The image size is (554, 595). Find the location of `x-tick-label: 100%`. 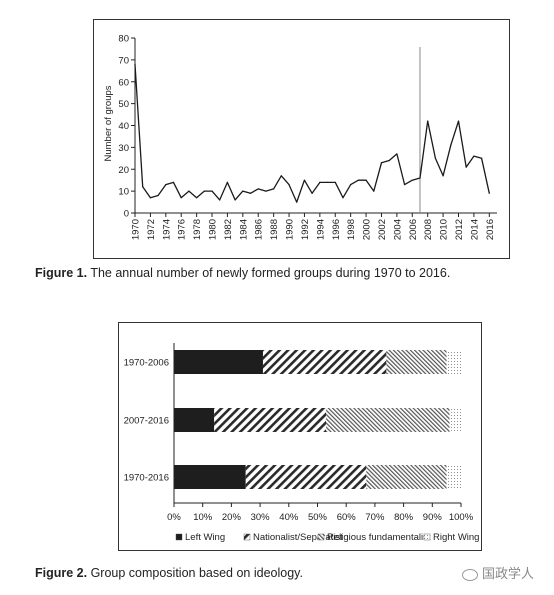

x-tick-label: 100% is located at coordinates (461, 517).